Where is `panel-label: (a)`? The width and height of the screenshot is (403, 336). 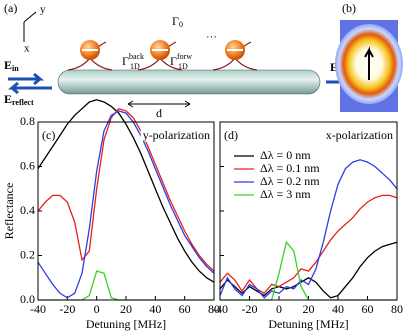 panel-label: (a) is located at coordinates (10, 8).